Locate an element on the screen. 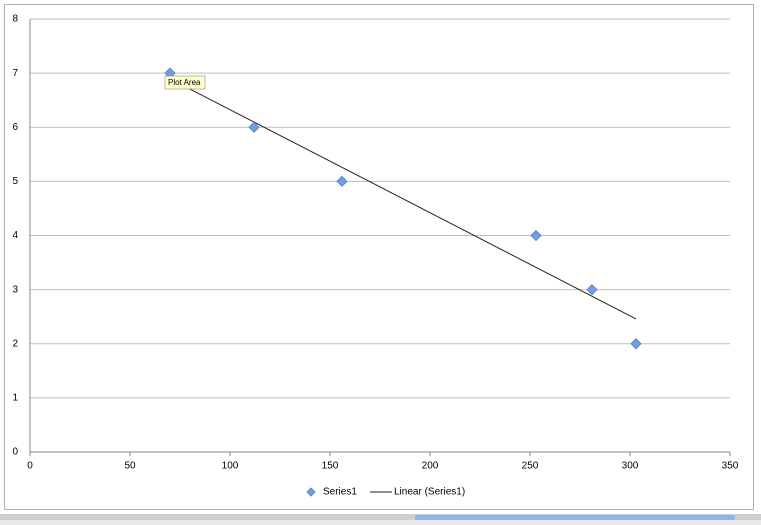  x-tick-label: 250 is located at coordinates (530, 466).